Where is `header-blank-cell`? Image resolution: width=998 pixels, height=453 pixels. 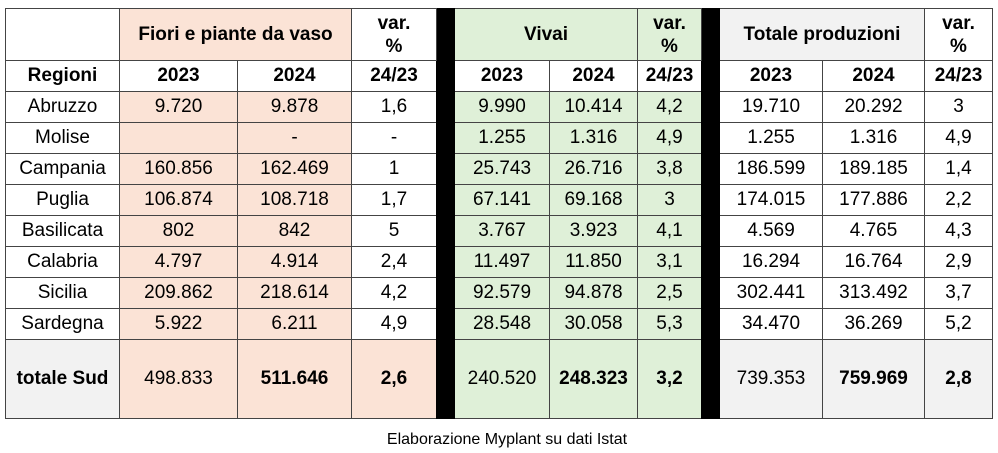 header-blank-cell is located at coordinates (62, 34).